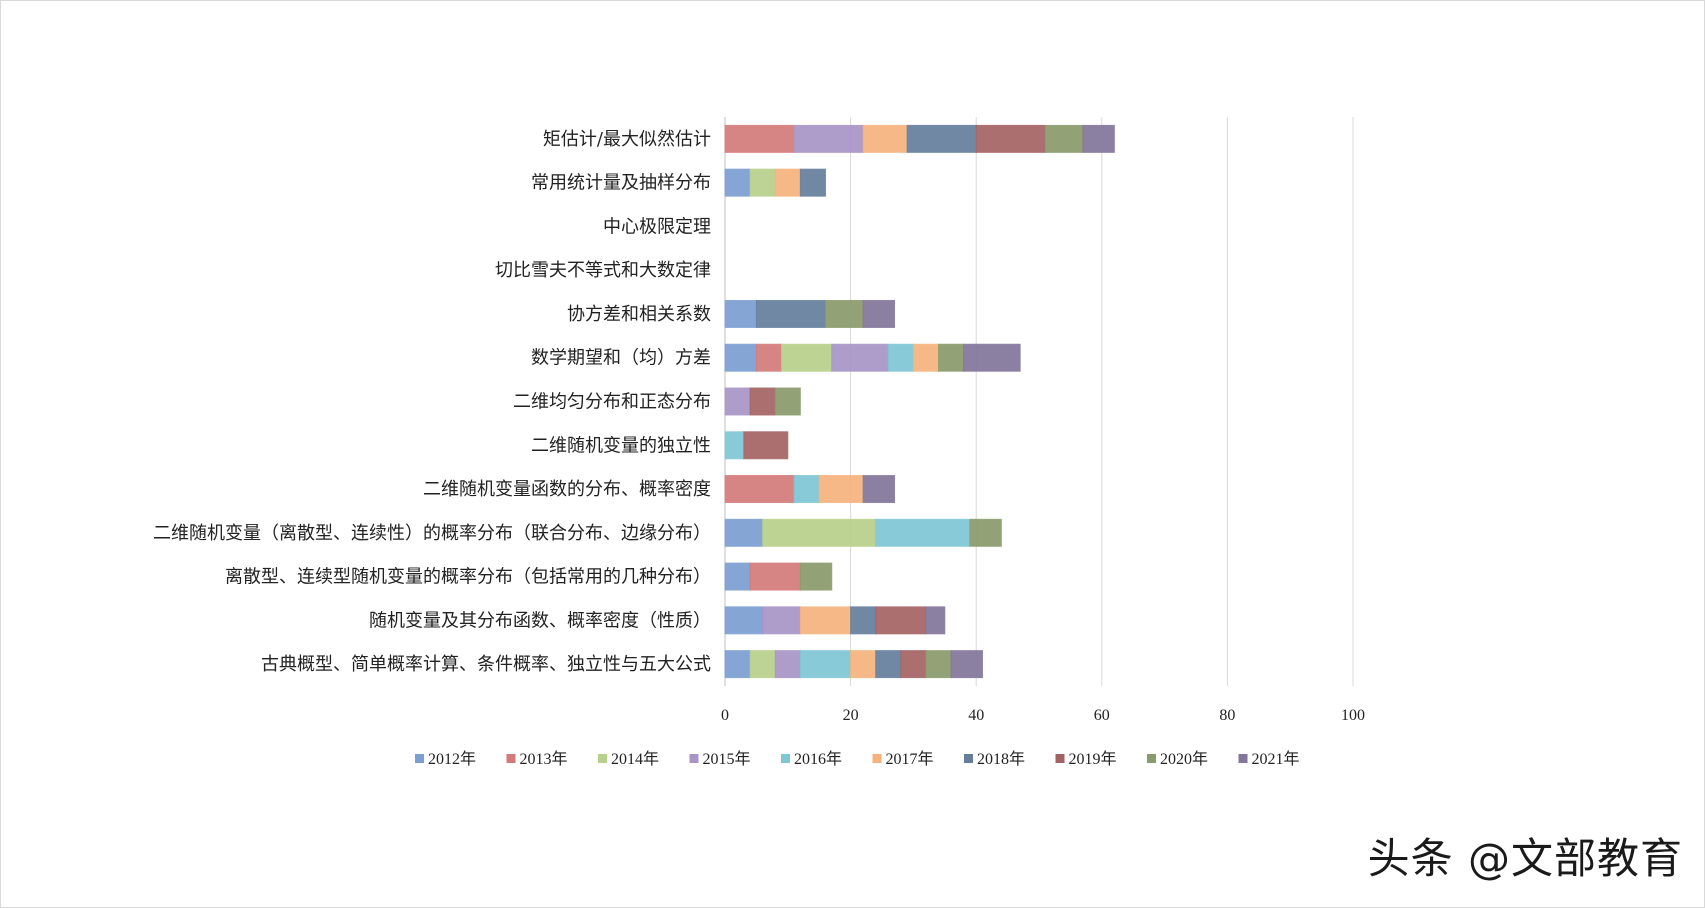  I want to click on legend-label: 2019年, so click(1093, 759).